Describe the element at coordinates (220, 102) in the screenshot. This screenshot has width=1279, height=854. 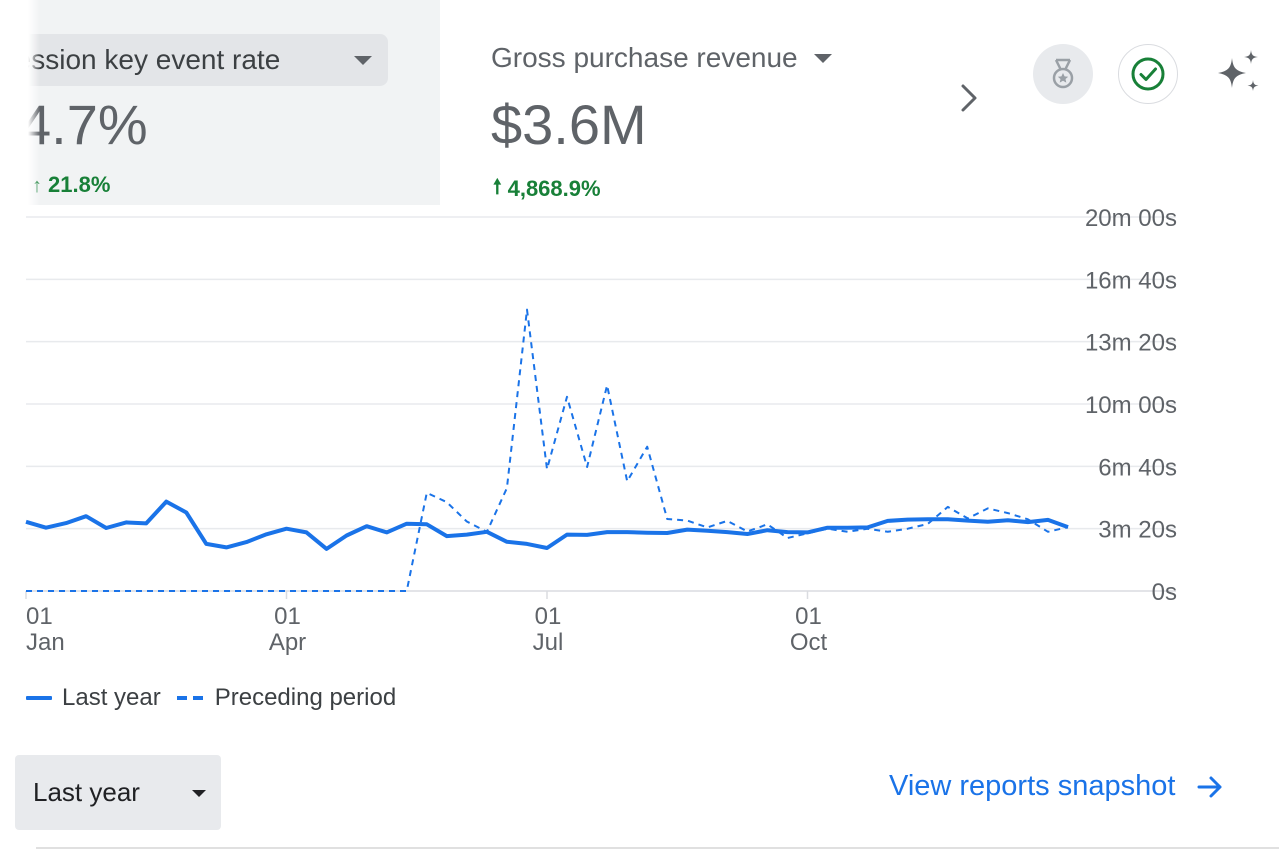
I see `metric-card-session-key-event-rate: Session key event rate 4.7% ↑21.8%` at that location.